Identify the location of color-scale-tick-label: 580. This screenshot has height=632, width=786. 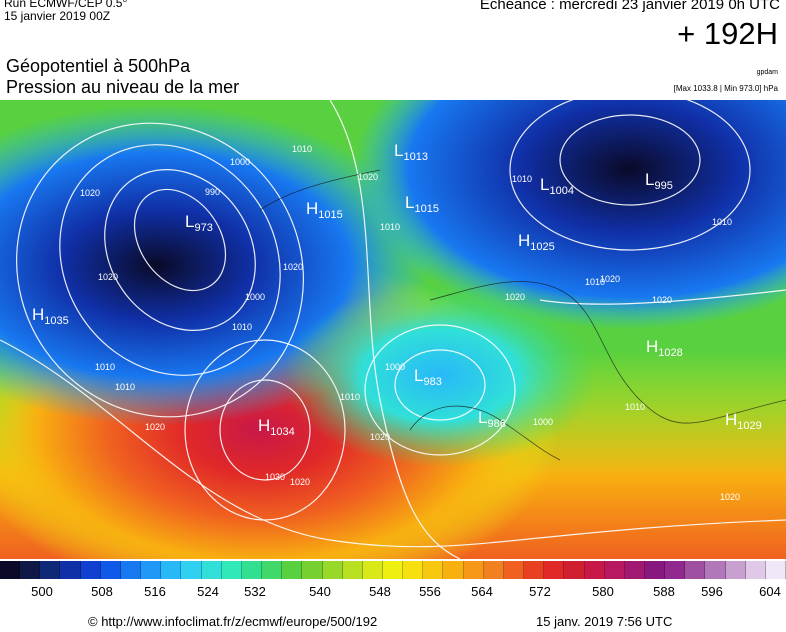
(603, 591).